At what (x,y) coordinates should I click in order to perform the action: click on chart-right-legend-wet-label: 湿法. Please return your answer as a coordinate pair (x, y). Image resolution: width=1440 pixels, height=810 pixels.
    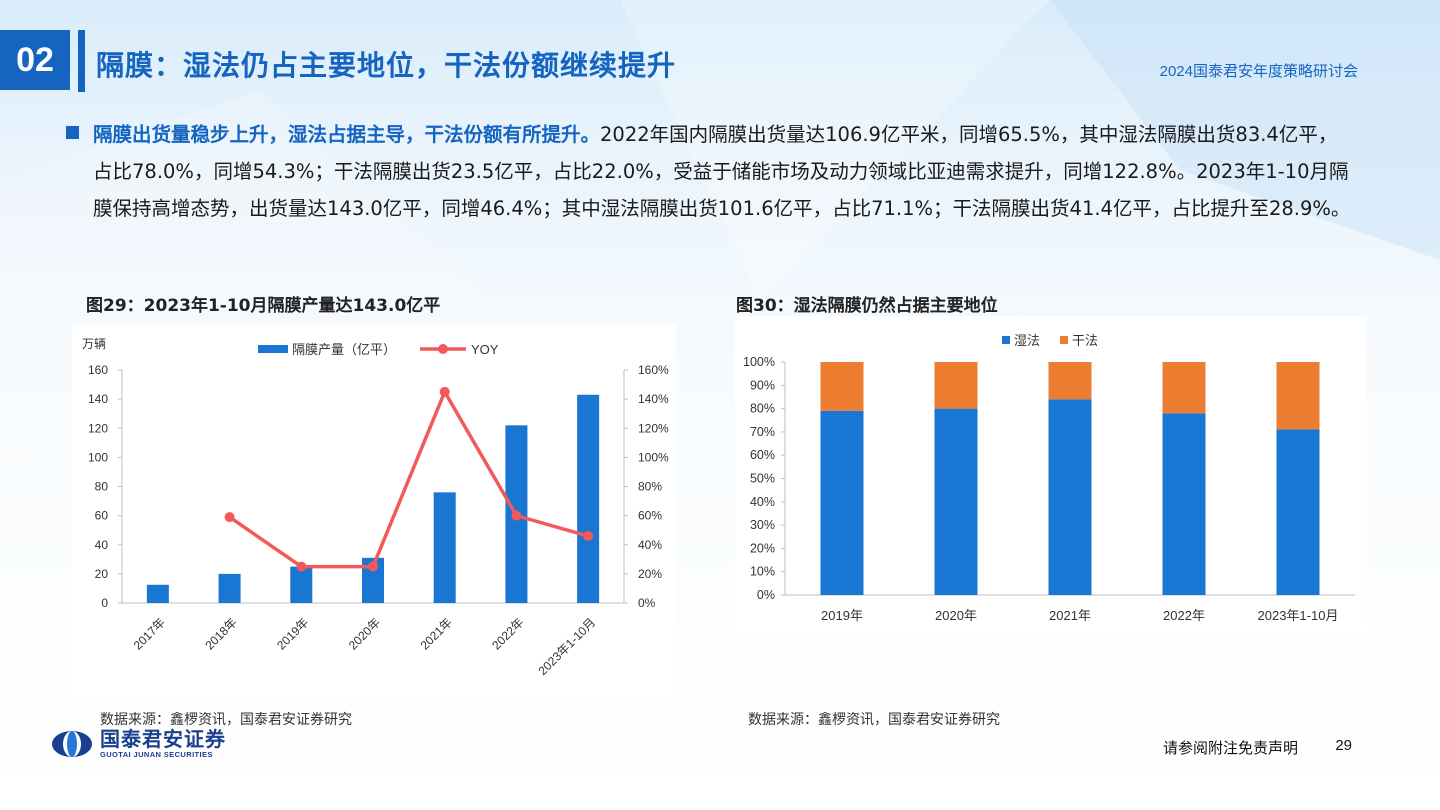
    Looking at the image, I should click on (1027, 340).